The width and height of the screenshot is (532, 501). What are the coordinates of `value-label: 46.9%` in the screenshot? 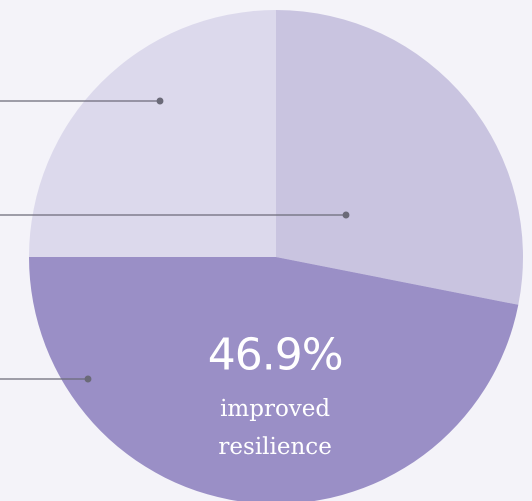 It's located at (275, 354).